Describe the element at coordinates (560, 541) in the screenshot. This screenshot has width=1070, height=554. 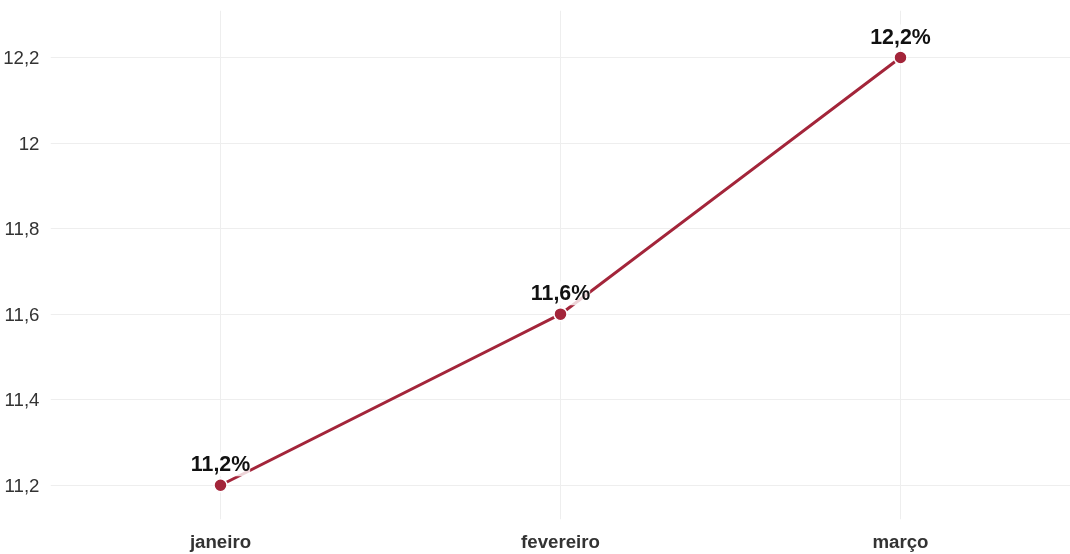
I see `x-tick-label: fevereiro` at that location.